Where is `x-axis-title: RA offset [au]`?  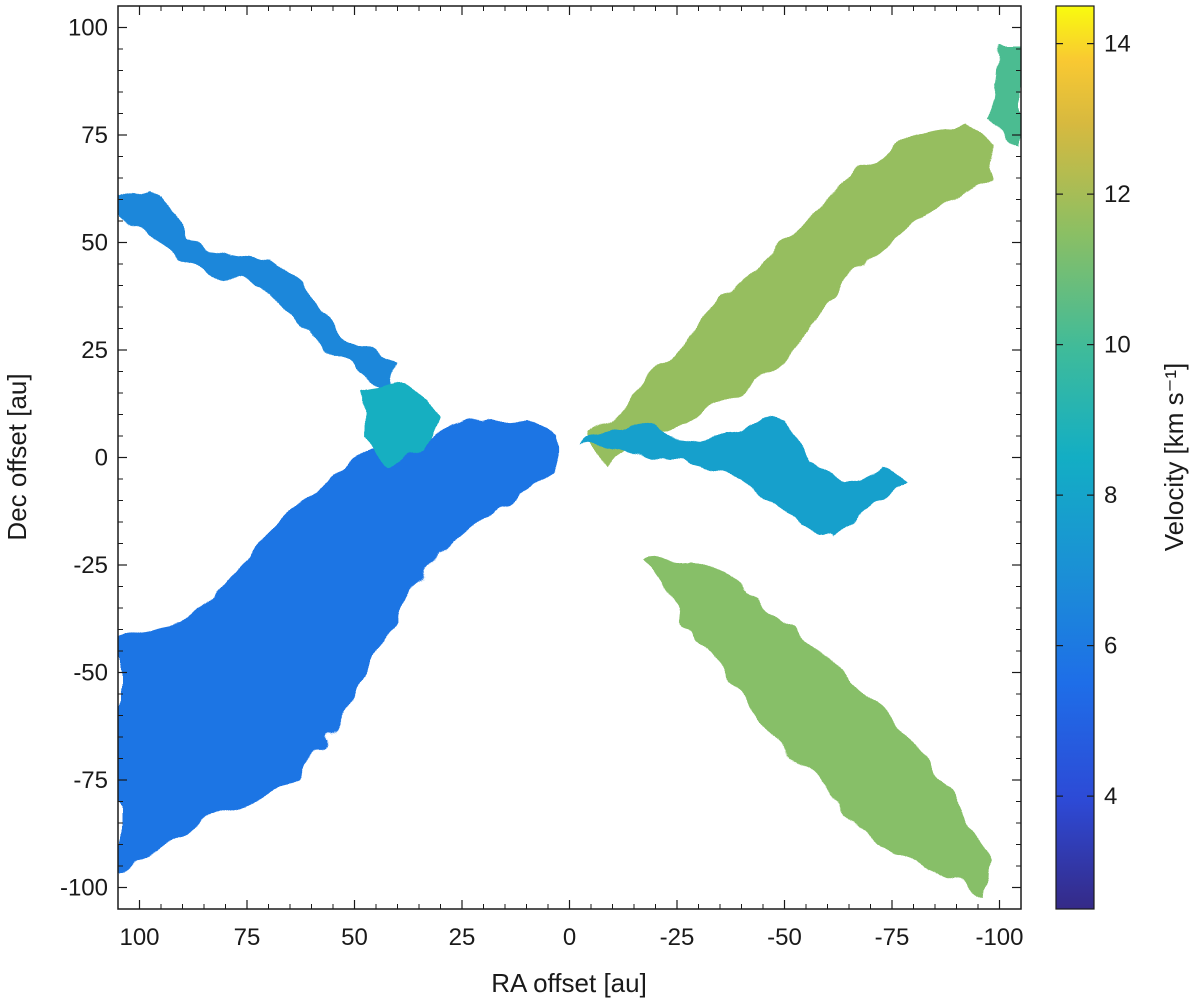 x-axis-title: RA offset [au] is located at coordinates (569, 983).